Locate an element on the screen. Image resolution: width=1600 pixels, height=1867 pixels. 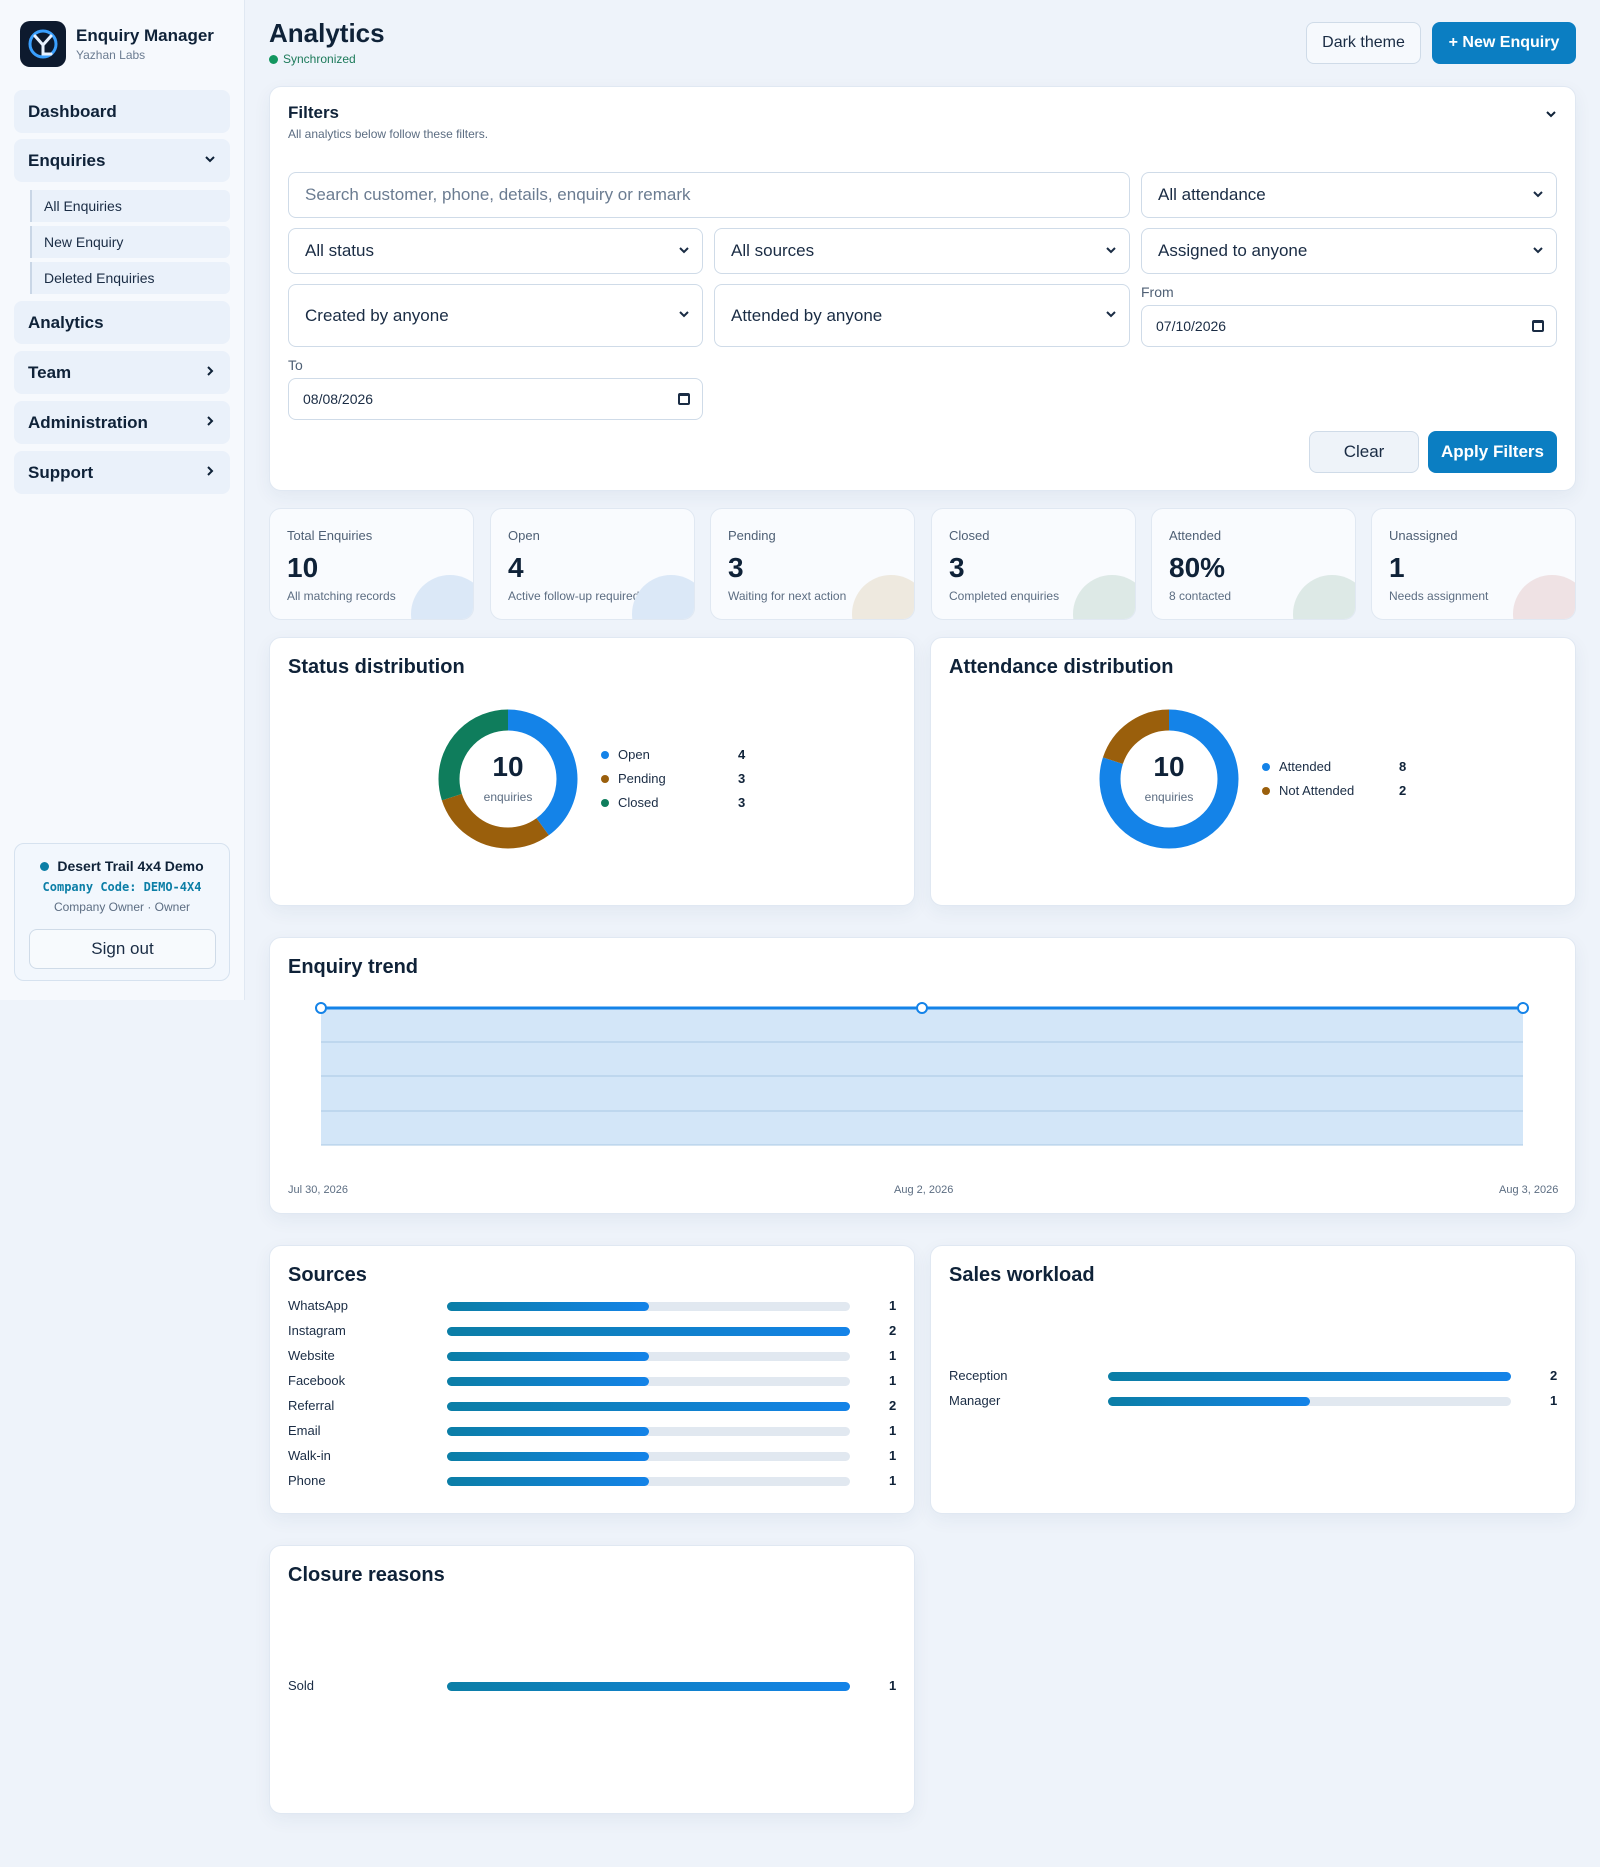
nav-dashboard-label: Dashboard is located at coordinates (72, 111).